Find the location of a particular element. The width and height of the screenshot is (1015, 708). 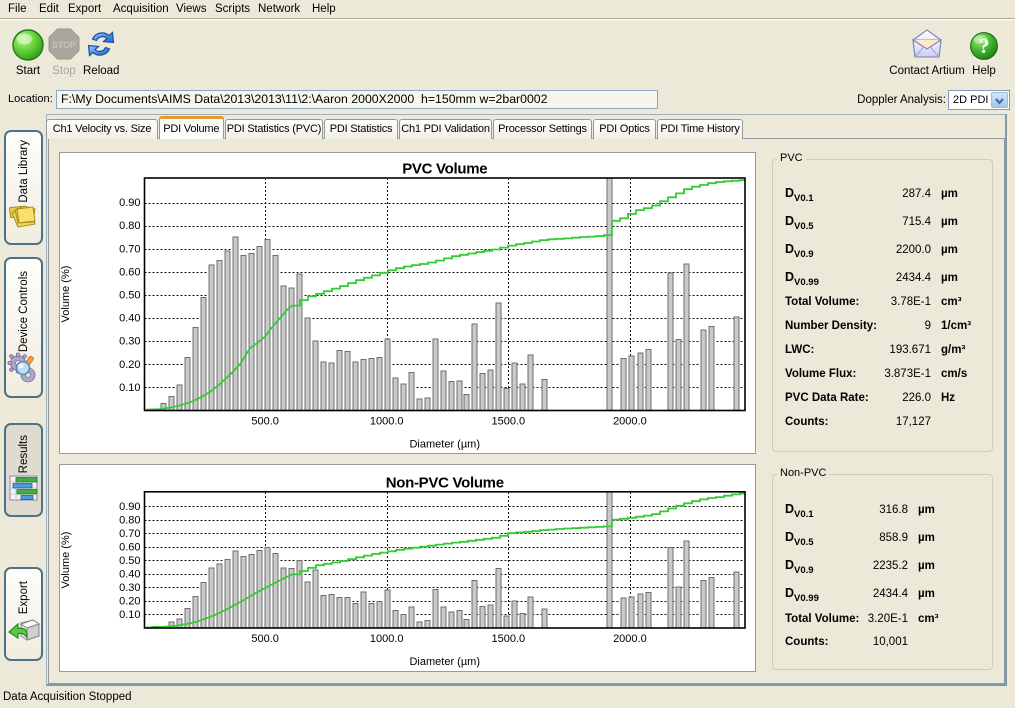

svg-text: PVC Volume is located at coordinates (444, 169).